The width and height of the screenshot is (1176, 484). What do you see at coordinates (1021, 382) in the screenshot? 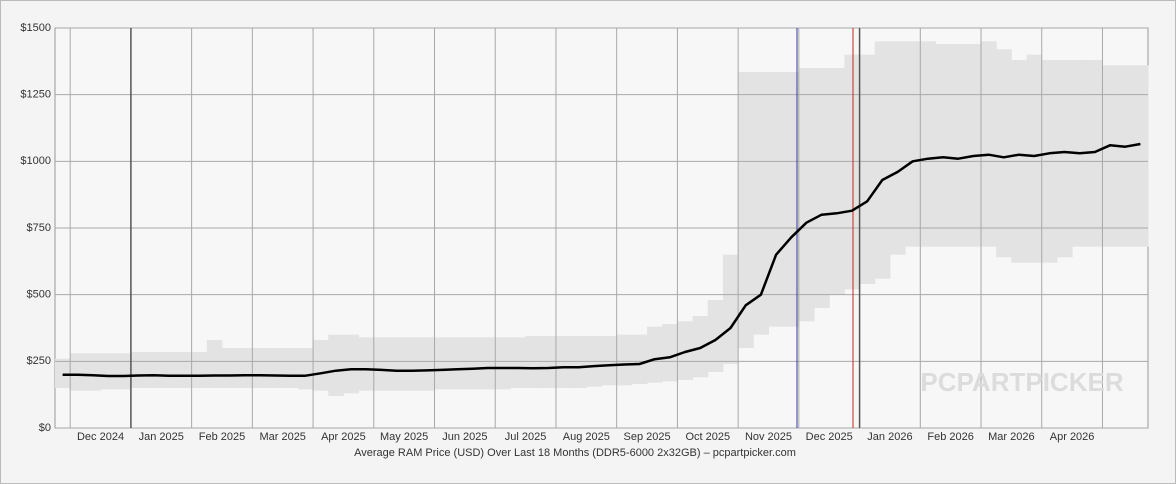
I see `watermark: PCPARTPICKER` at bounding box center [1021, 382].